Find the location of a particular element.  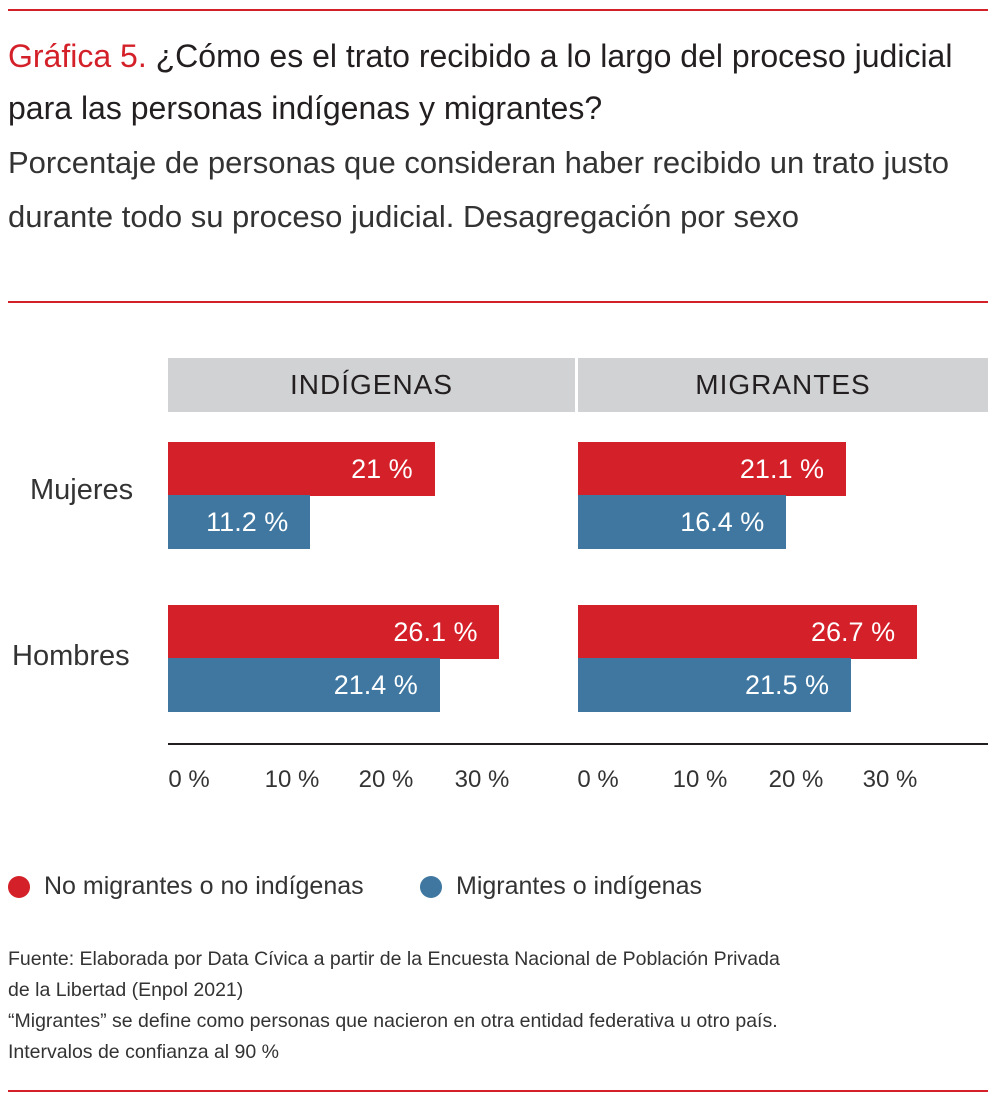

bar-blue-mujeres: 16.4 % is located at coordinates (682, 522).